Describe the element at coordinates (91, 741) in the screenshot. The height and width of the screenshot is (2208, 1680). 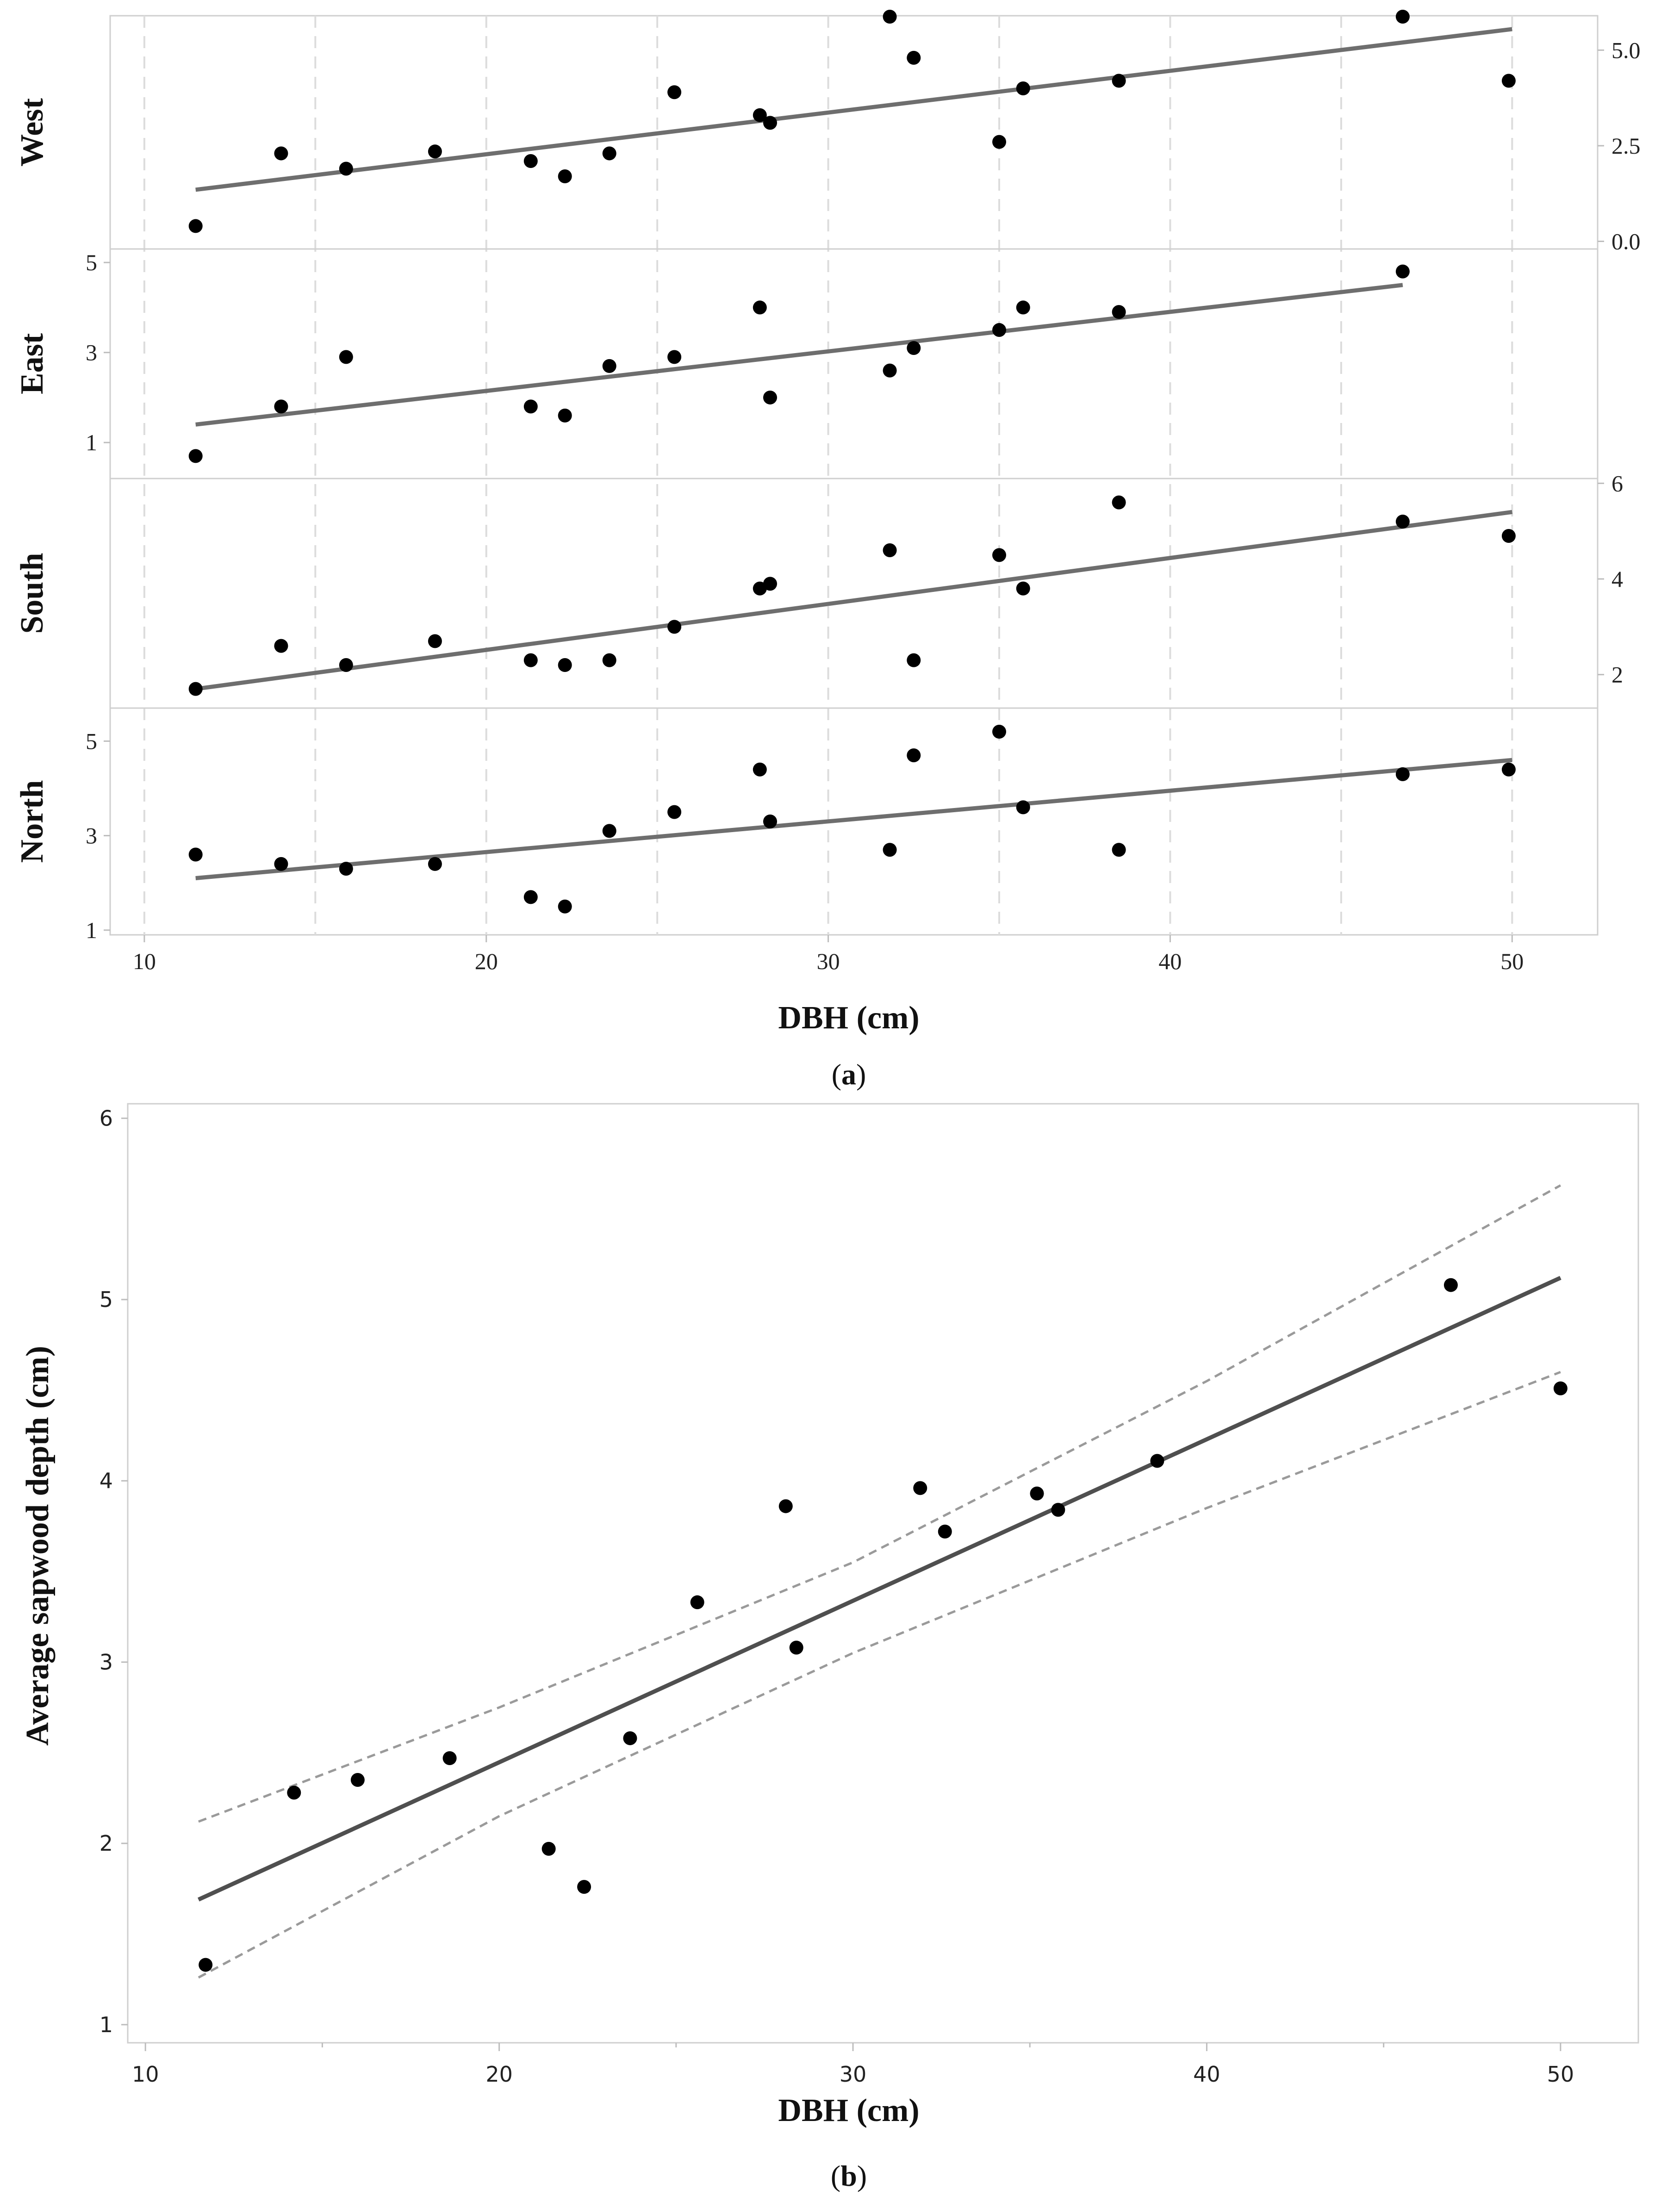
I see `y-tick-label-north-2: 5` at that location.